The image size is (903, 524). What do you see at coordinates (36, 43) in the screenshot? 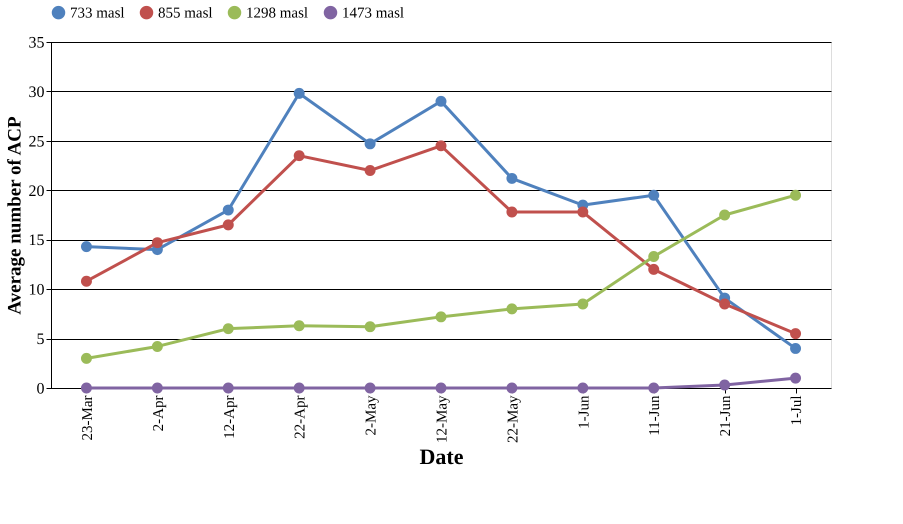
I see `y-tick-label: 35` at bounding box center [36, 43].